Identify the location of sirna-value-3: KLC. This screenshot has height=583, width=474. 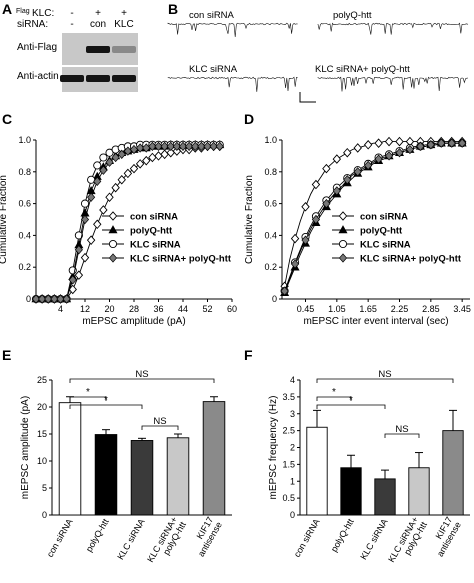
(123, 24).